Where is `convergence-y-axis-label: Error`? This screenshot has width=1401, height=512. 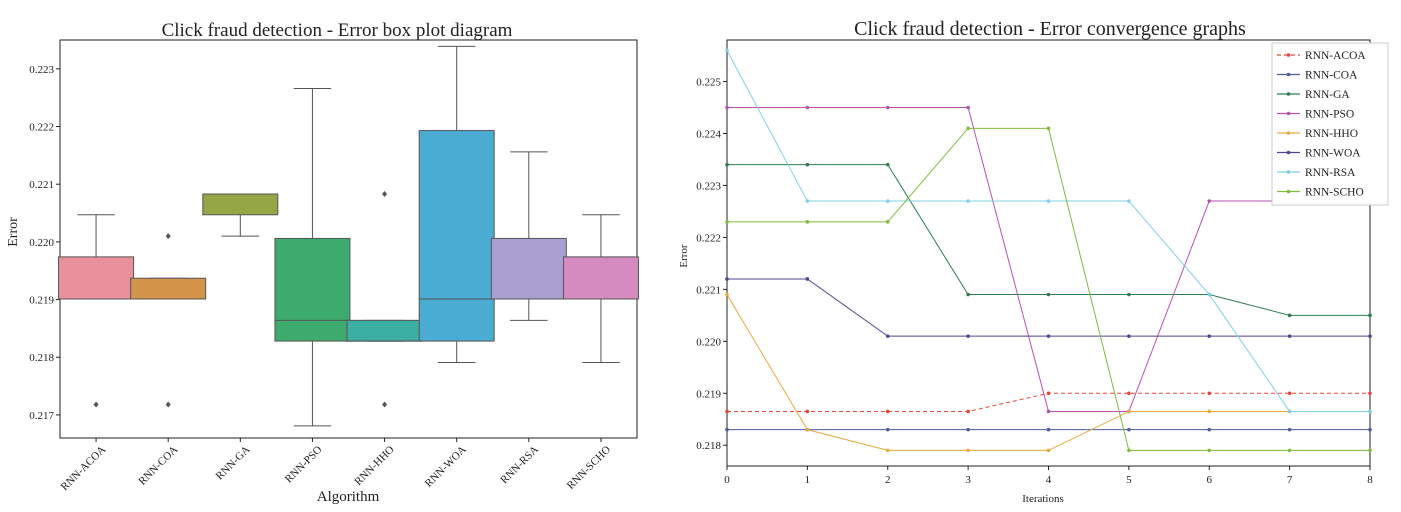 convergence-y-axis-label: Error is located at coordinates (684, 256).